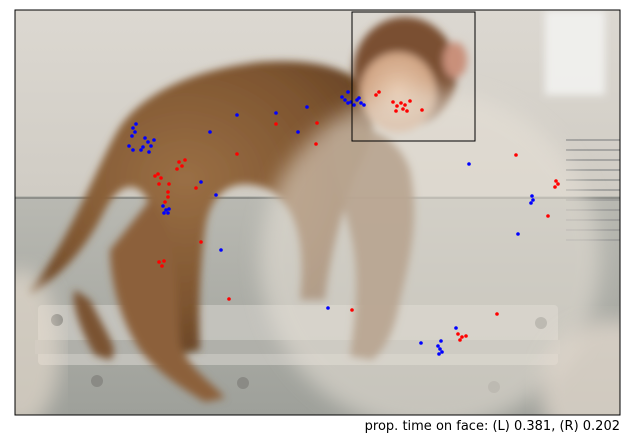  What do you see at coordinates (413, 76) in the screenshot?
I see `face-roi-box` at bounding box center [413, 76].